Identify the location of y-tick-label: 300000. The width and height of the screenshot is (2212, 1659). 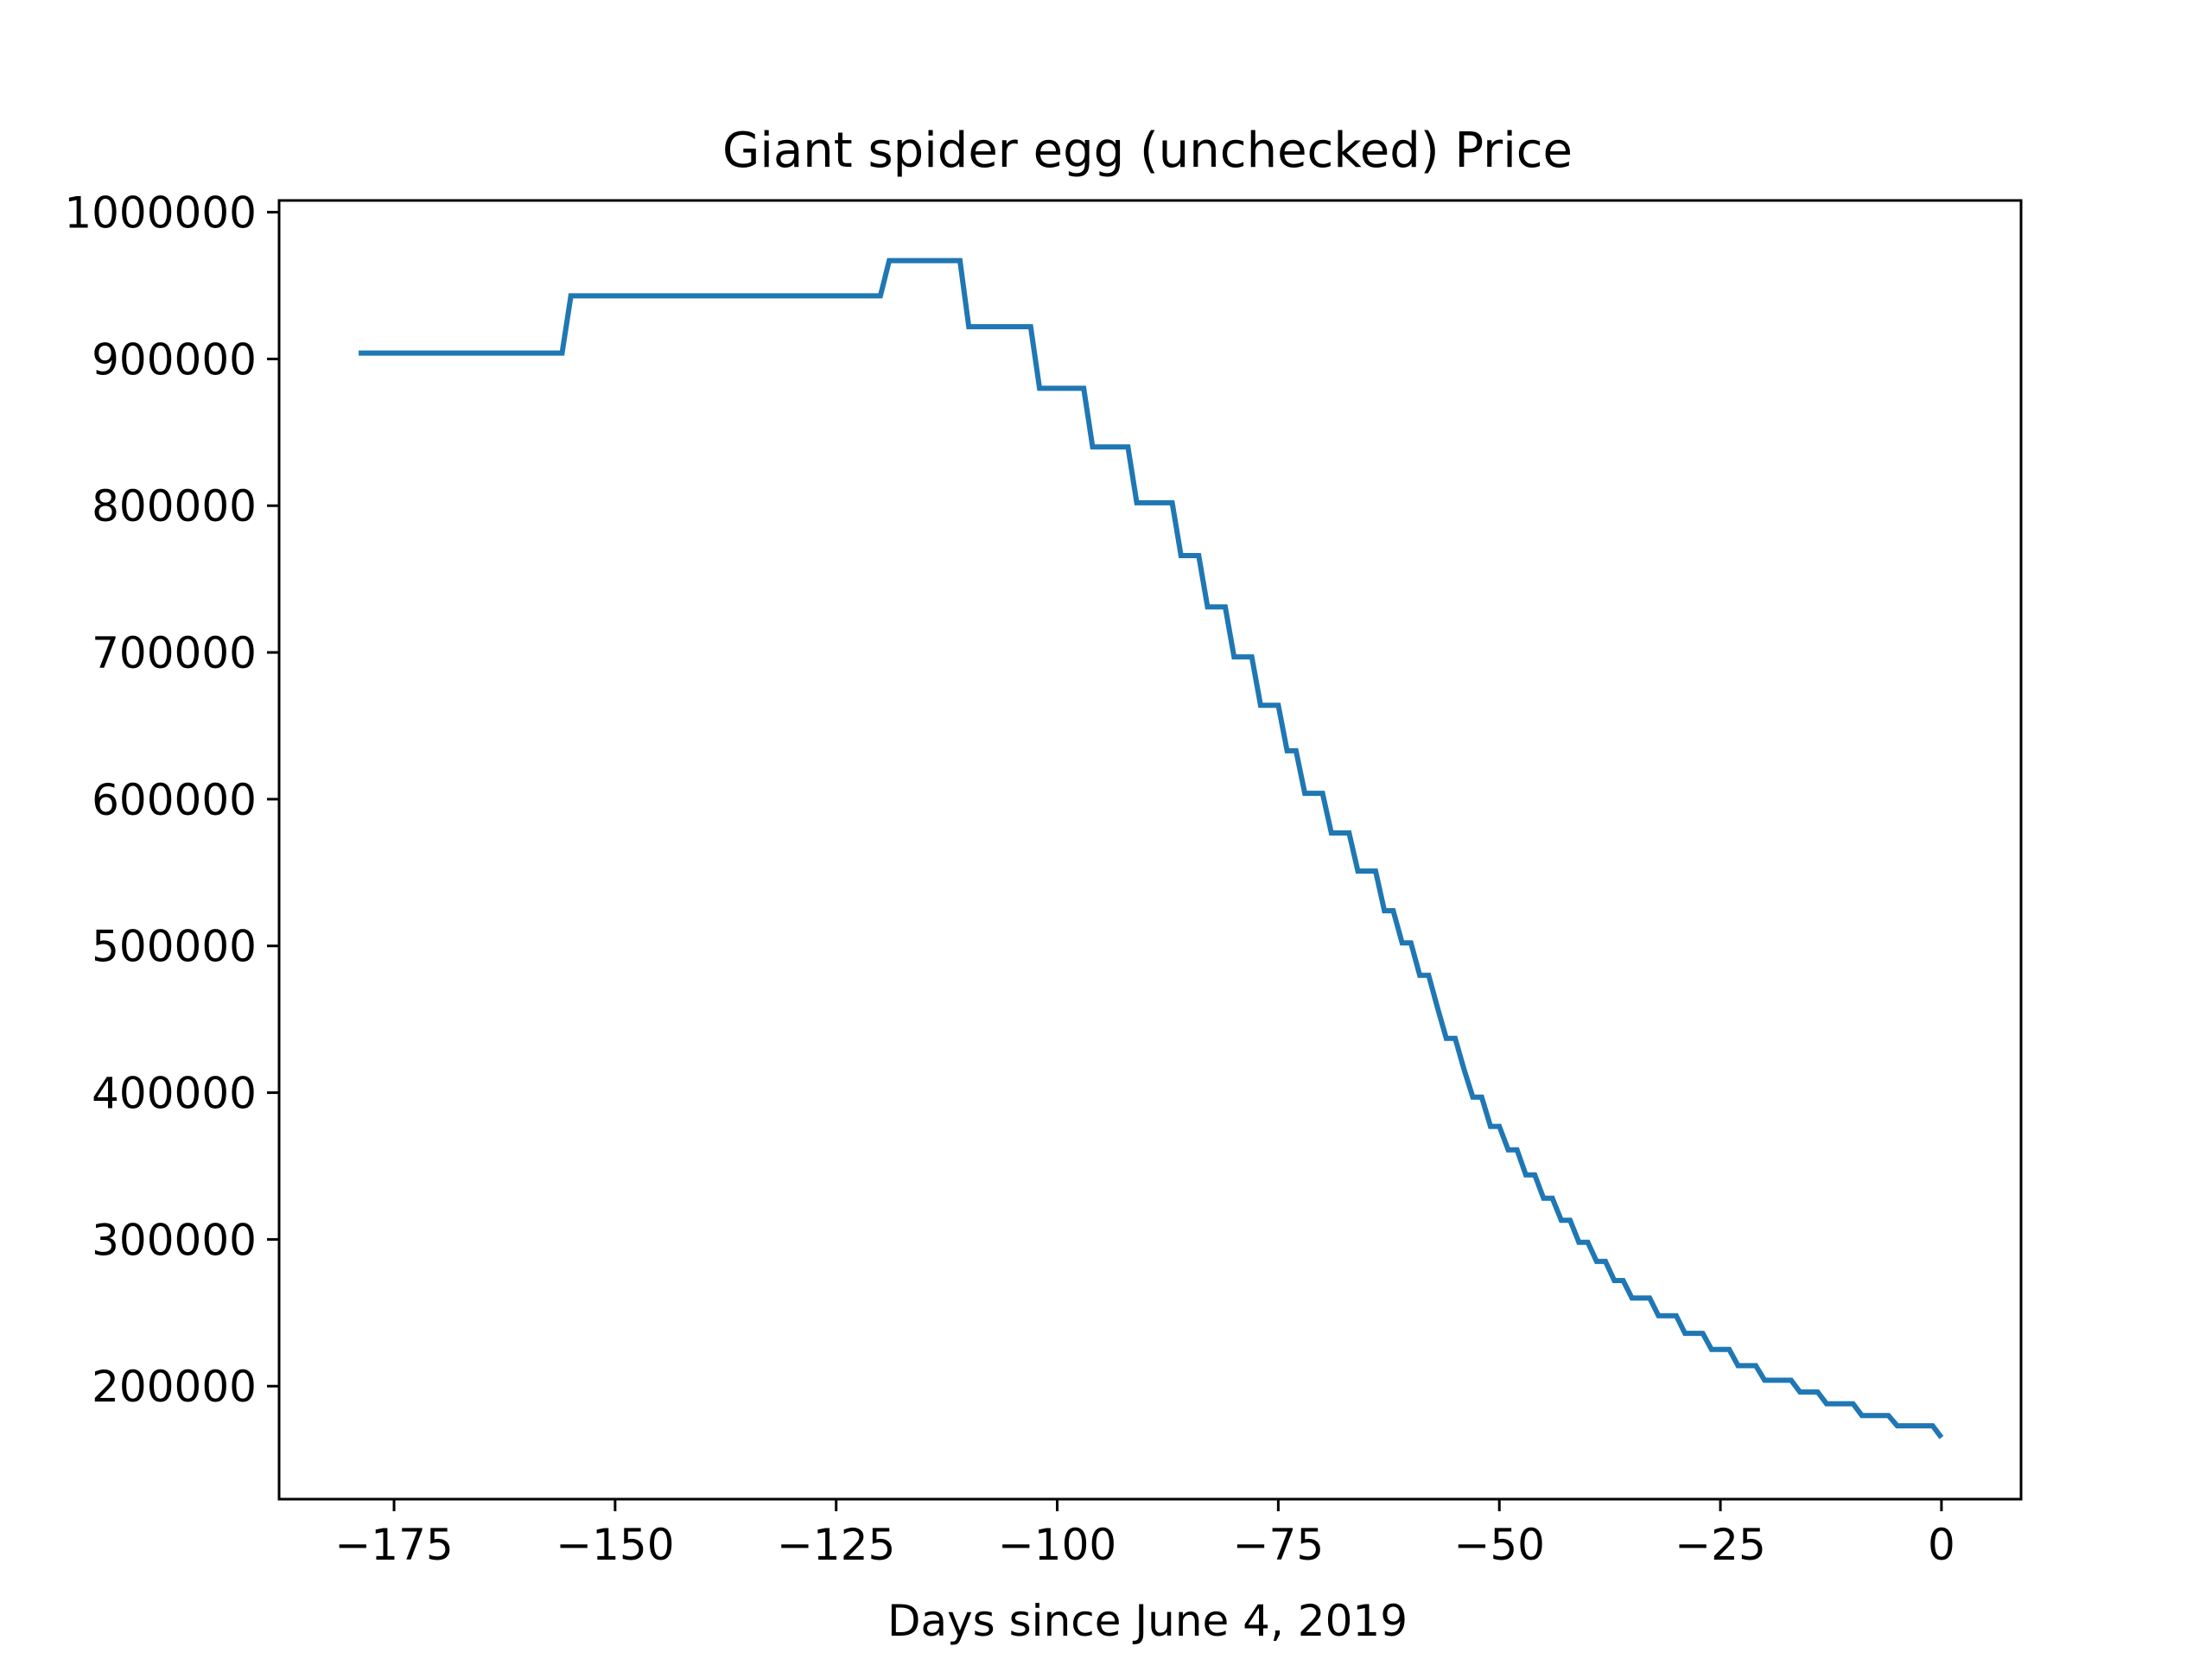
(174, 1240).